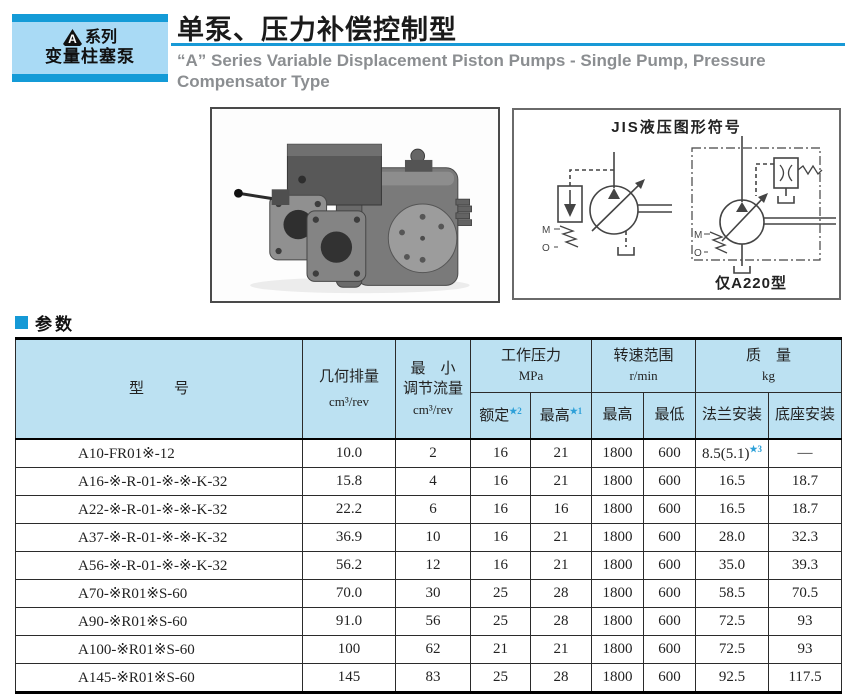 The width and height of the screenshot is (845, 696). Describe the element at coordinates (805, 416) in the screenshot. I see `col-header-base-mount: 底座安装` at that location.